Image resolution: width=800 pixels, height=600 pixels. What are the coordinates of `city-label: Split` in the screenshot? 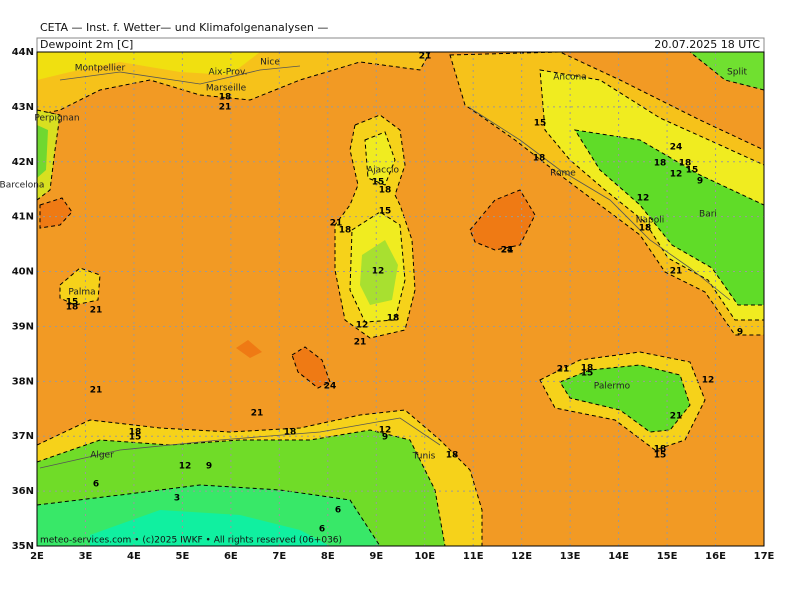 It's located at (737, 73).